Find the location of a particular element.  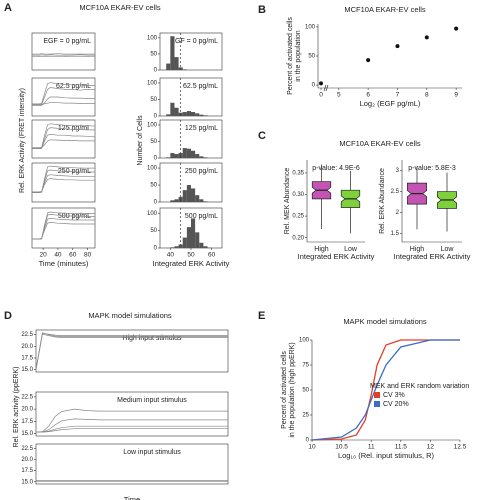

x-tick-label: 8 is located at coordinates (427, 95).